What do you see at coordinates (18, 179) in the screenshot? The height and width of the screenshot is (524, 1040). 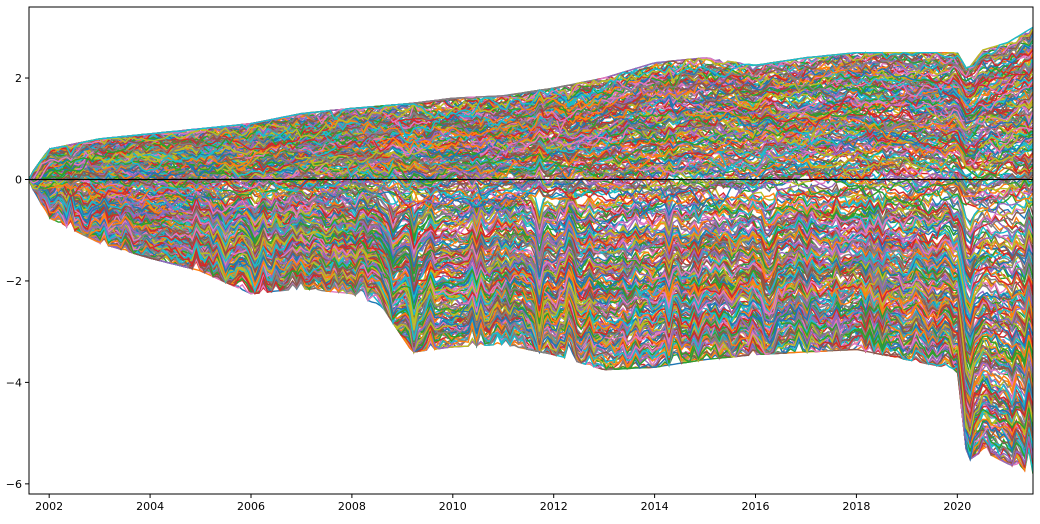 I see `y-tick-label: 0` at bounding box center [18, 179].